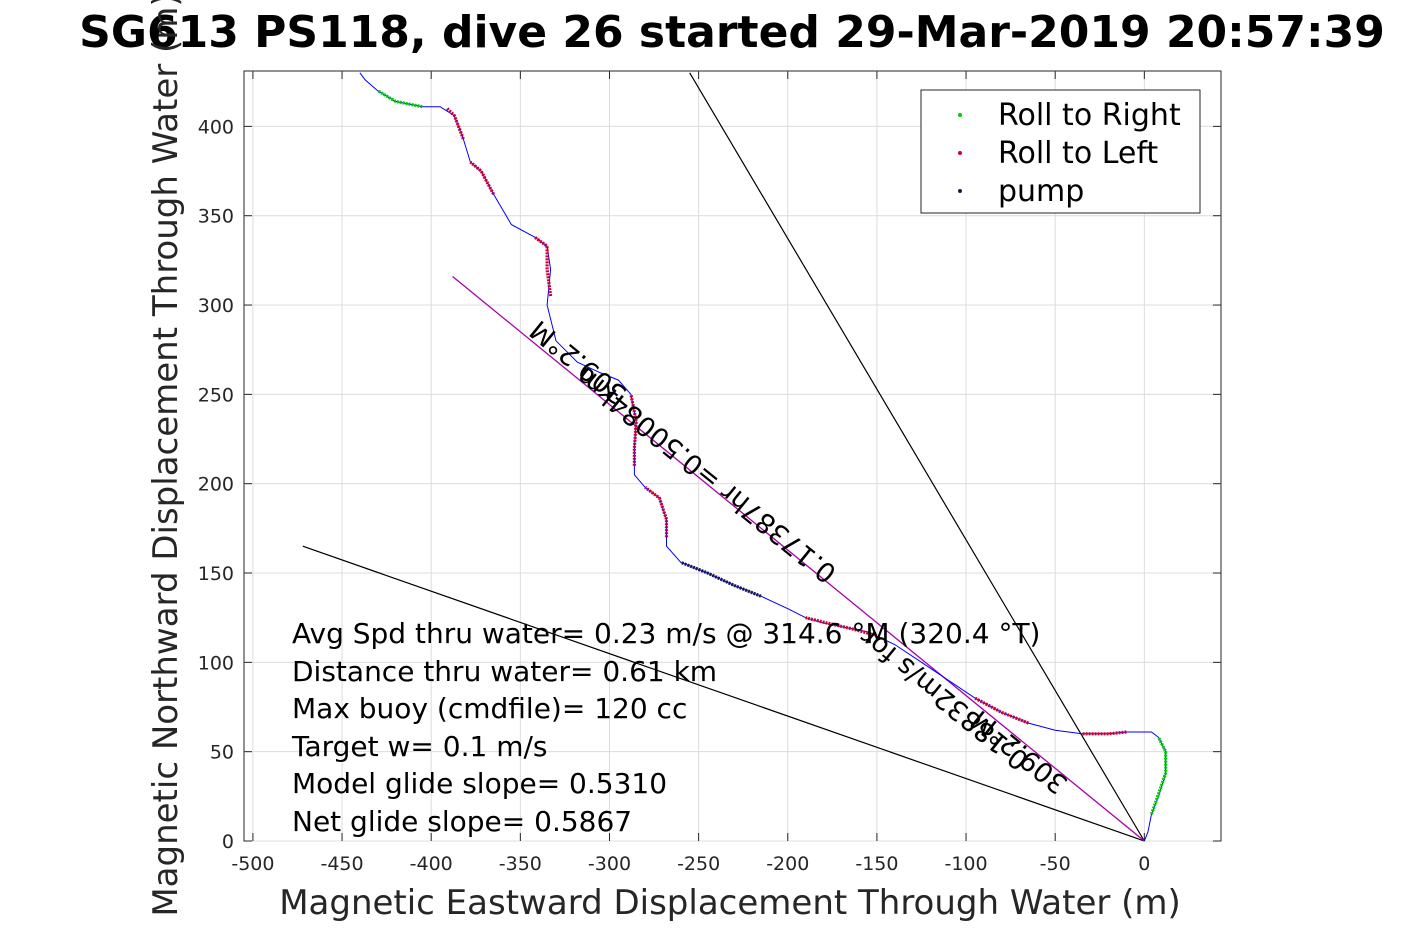 The image size is (1417, 945). Describe the element at coordinates (216, 574) in the screenshot. I see `y-tick-label: 150` at that location.